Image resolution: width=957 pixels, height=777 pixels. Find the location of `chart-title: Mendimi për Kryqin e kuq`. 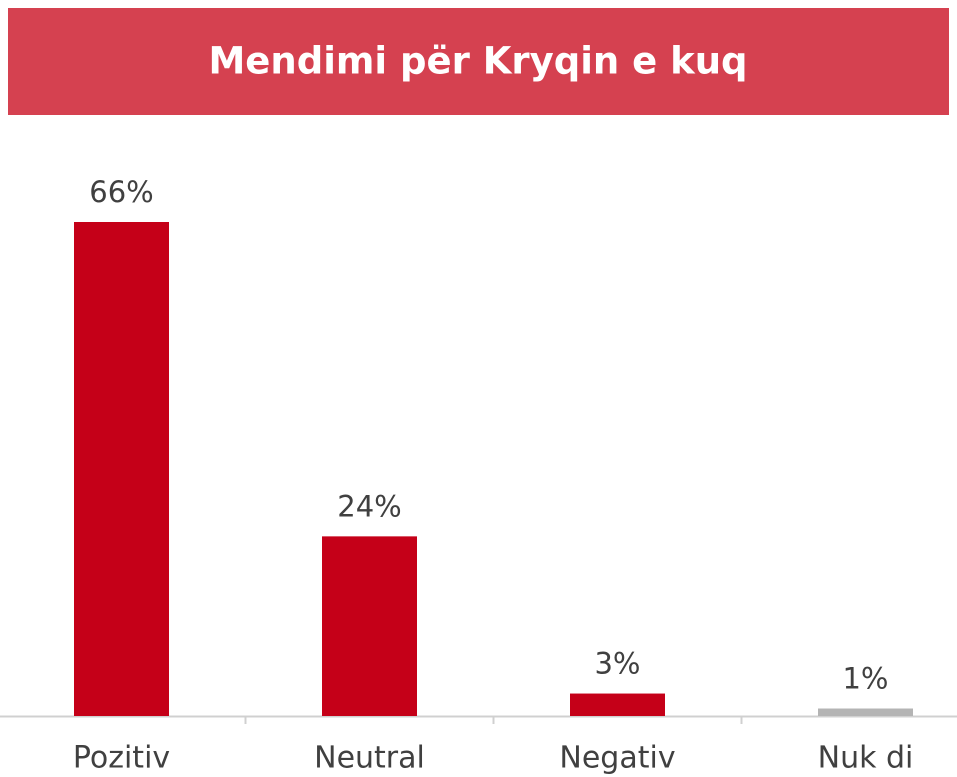

chart-title: Mendimi për Kryqin e kuq is located at coordinates (477, 61).